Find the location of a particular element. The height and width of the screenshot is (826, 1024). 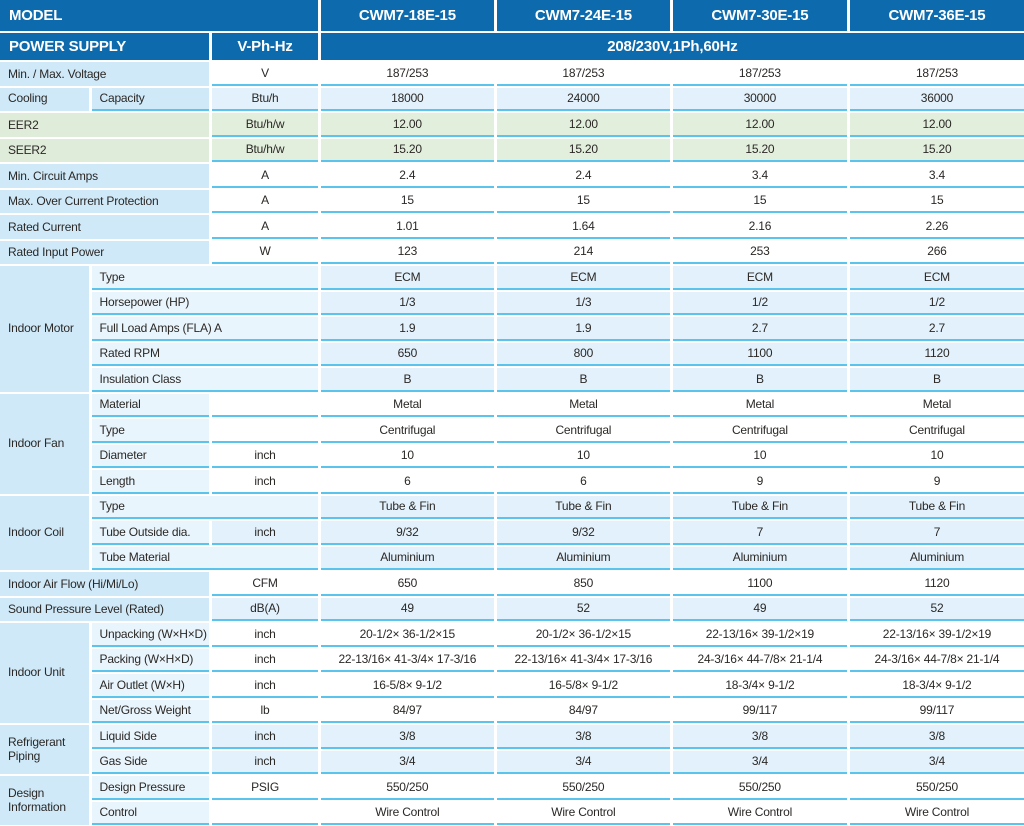

value-cell: 650 is located at coordinates (407, 354).